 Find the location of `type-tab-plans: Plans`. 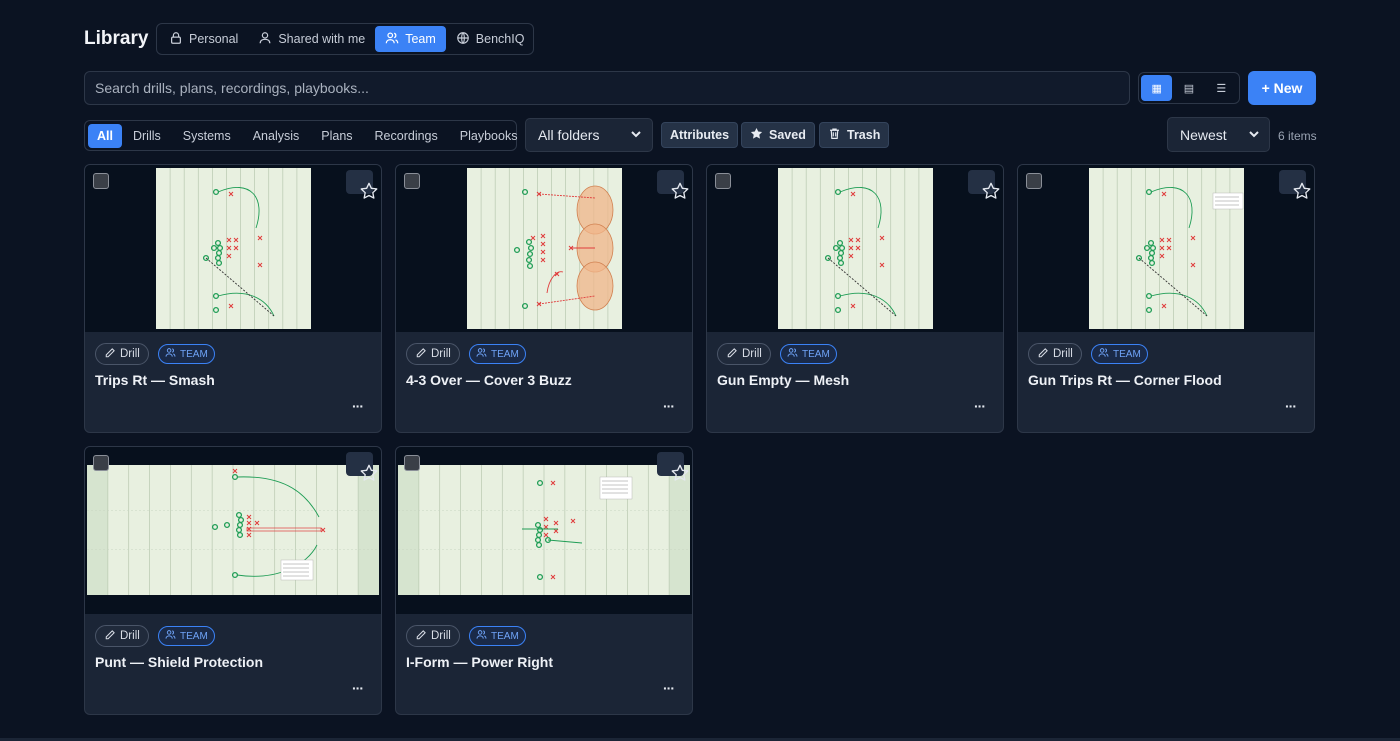

type-tab-plans: Plans is located at coordinates (337, 135).